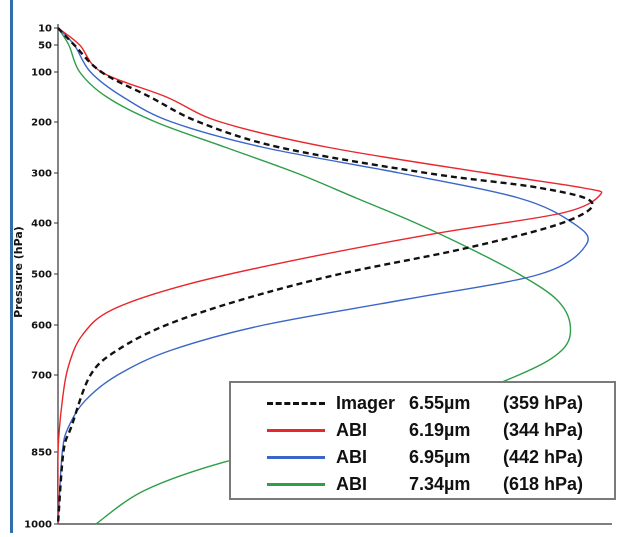  Describe the element at coordinates (440, 403) in the screenshot. I see `legend-wavelength: 6.55µm` at that location.